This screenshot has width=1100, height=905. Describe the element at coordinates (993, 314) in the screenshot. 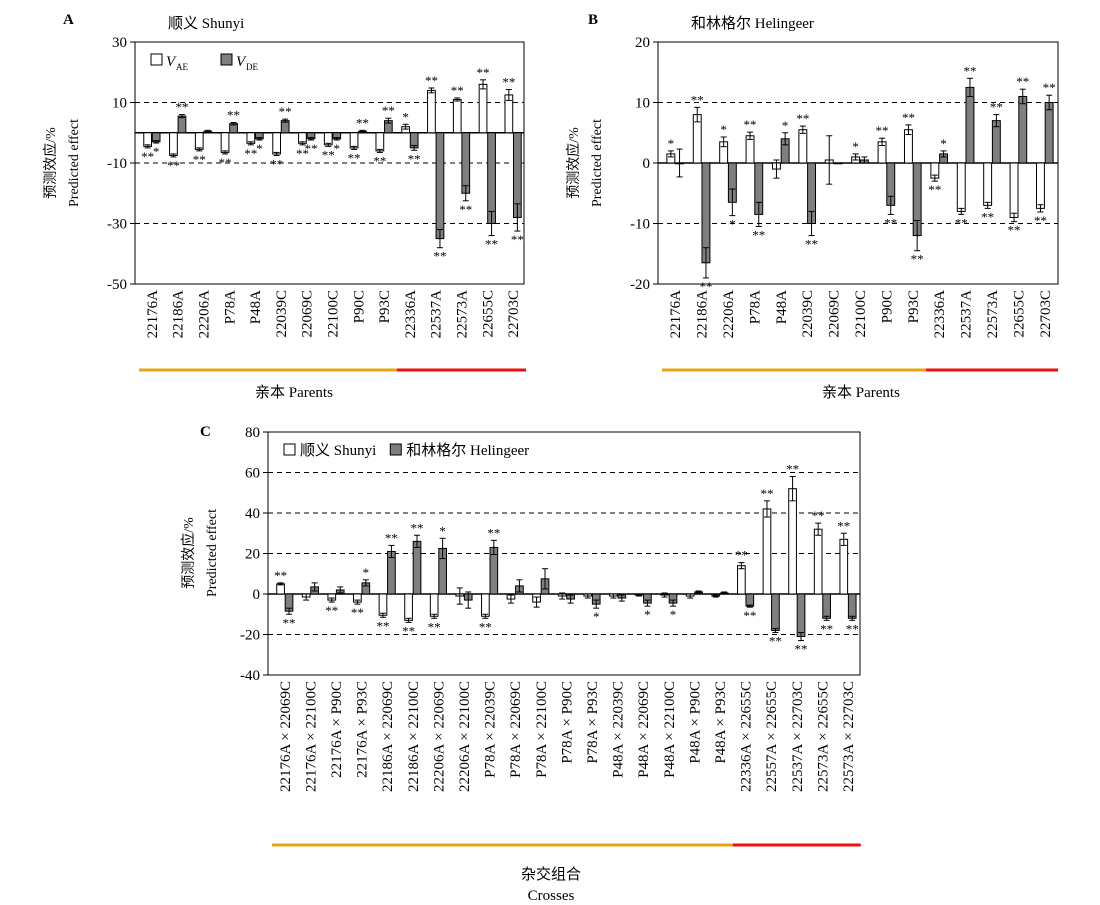

I see `panel-b-category-label: 22573A` at that location.